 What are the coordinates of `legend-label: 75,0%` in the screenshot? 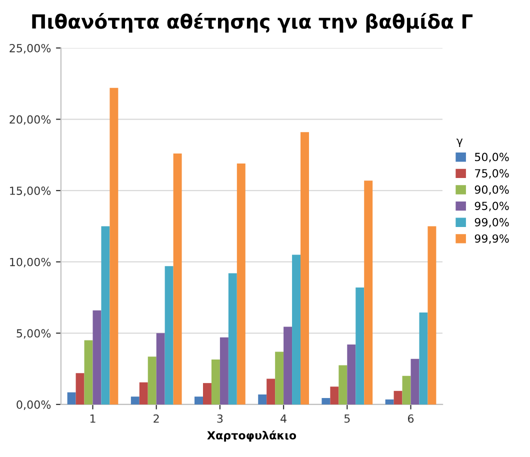 It's located at (492, 174).